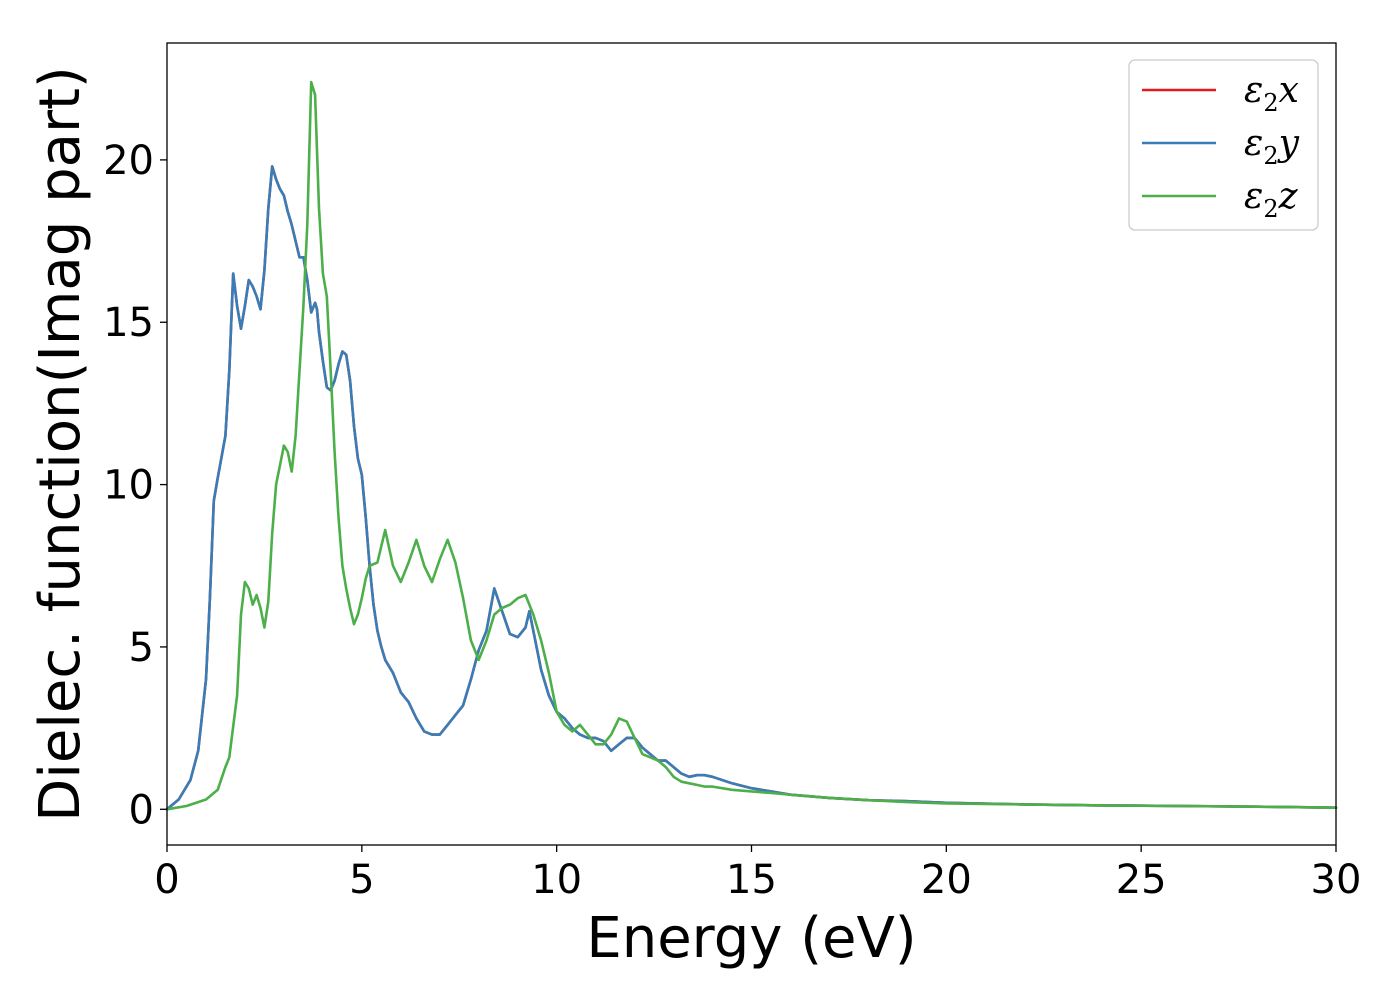 The height and width of the screenshot is (1000, 1400). What do you see at coordinates (751, 880) in the screenshot?
I see `x-tick-label: 15` at bounding box center [751, 880].